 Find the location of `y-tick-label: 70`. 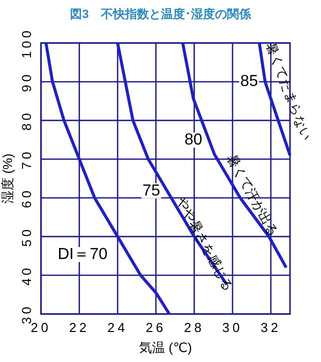

y-tick-label: 70 is located at coordinates (26, 159).